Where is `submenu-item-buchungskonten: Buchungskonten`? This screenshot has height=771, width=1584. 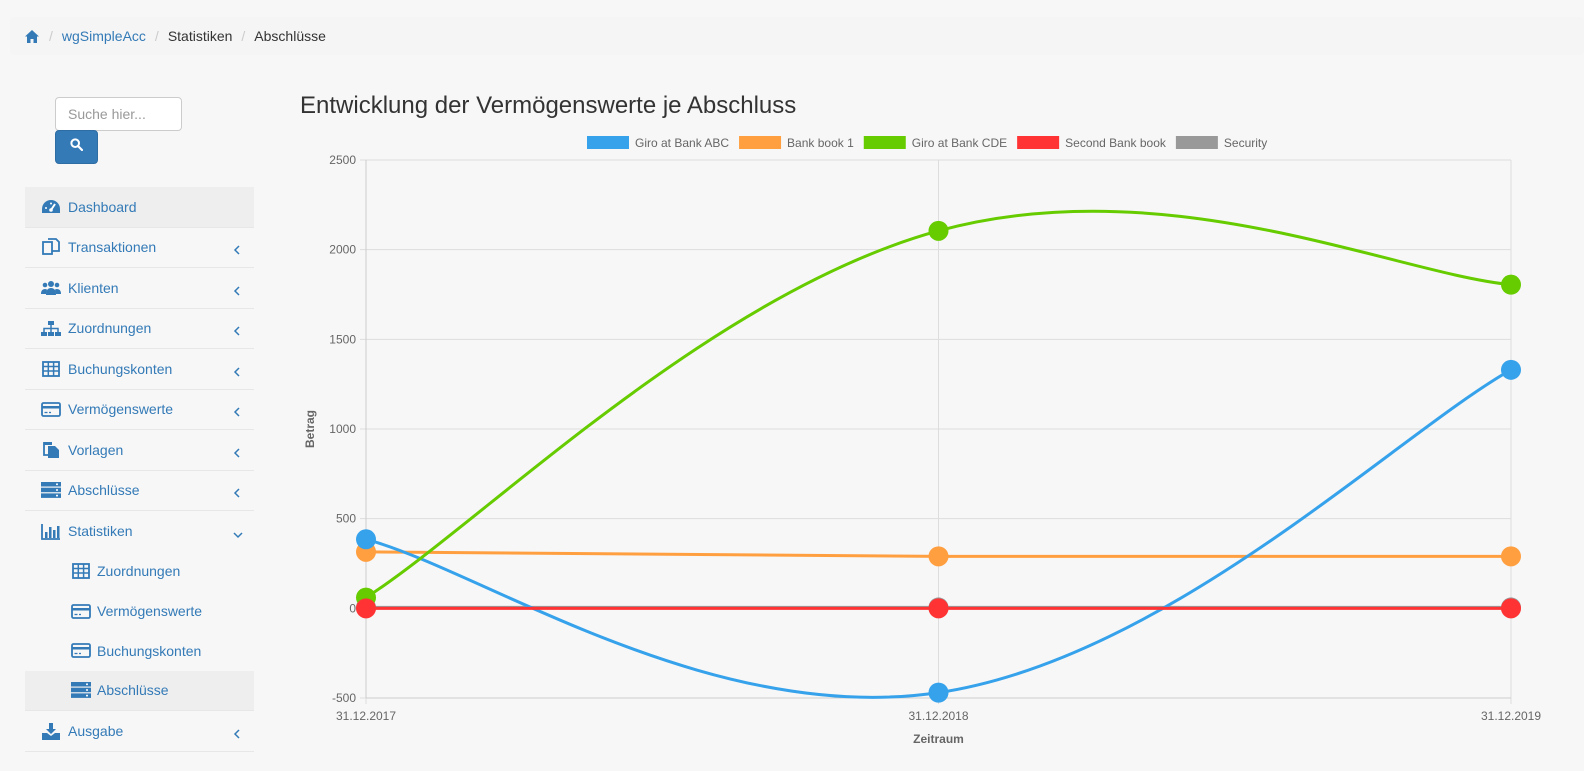
submenu-item-buchungskonten: Buchungskonten is located at coordinates (139, 651).